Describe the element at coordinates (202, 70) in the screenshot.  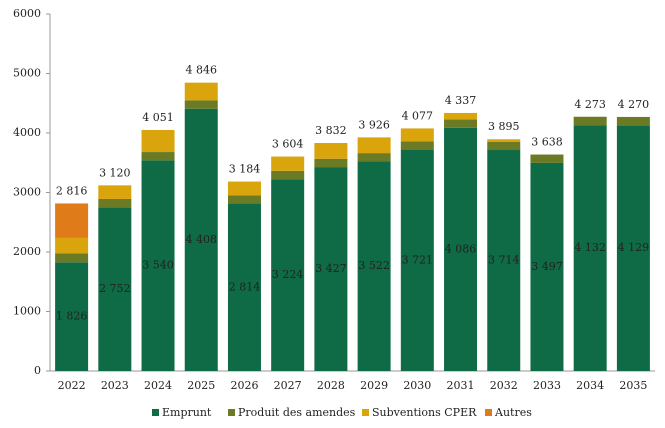
I see `total-label: 4 846` at that location.